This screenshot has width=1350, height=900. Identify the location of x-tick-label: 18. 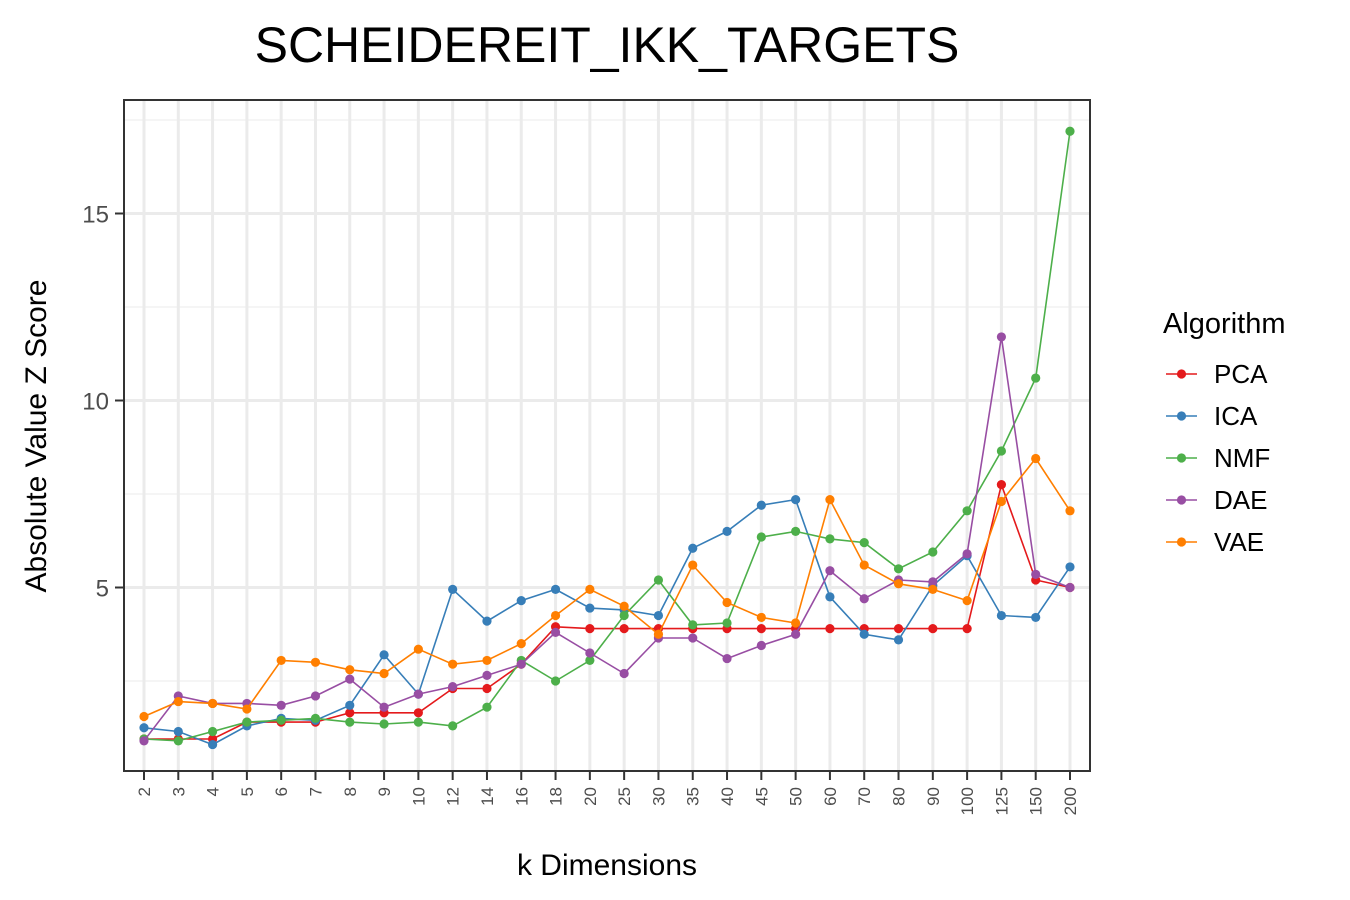
(556, 796).